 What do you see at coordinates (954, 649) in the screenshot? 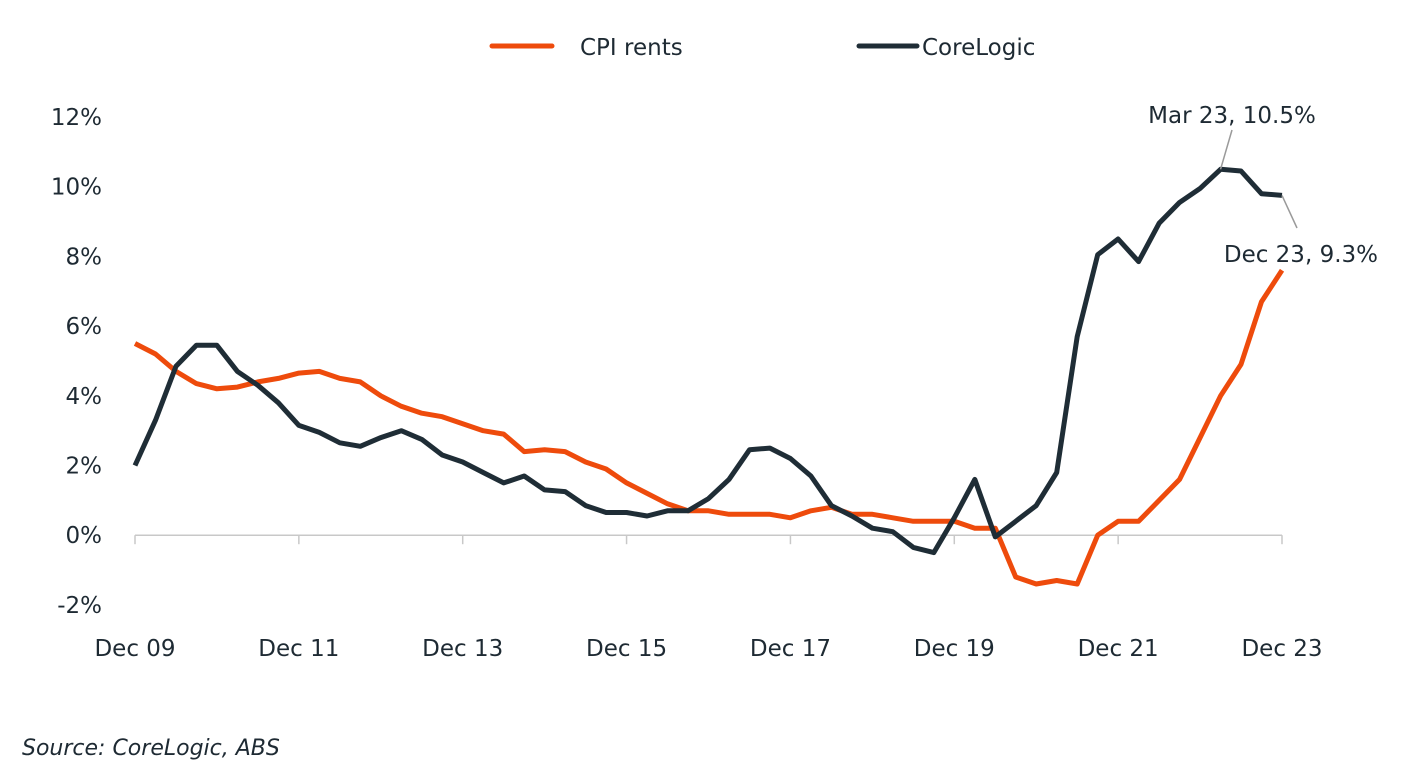
I see `x-tick-label: Dec 19` at bounding box center [954, 649].